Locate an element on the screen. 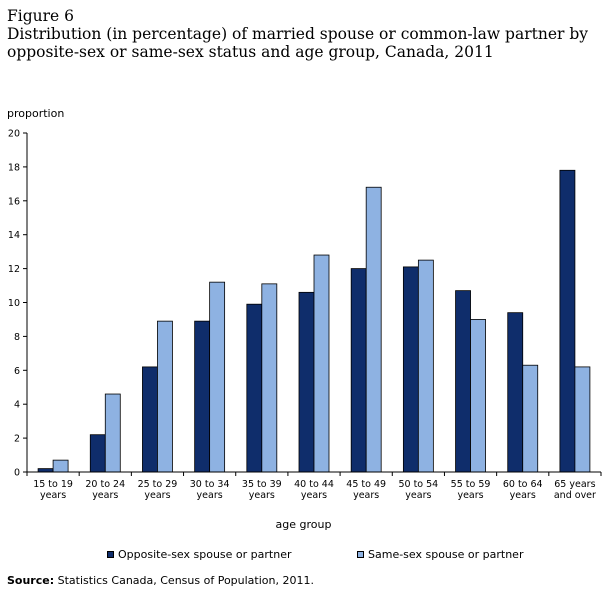 This screenshot has height=607, width=607. x-tick-label: 45 to 49 is located at coordinates (366, 484).